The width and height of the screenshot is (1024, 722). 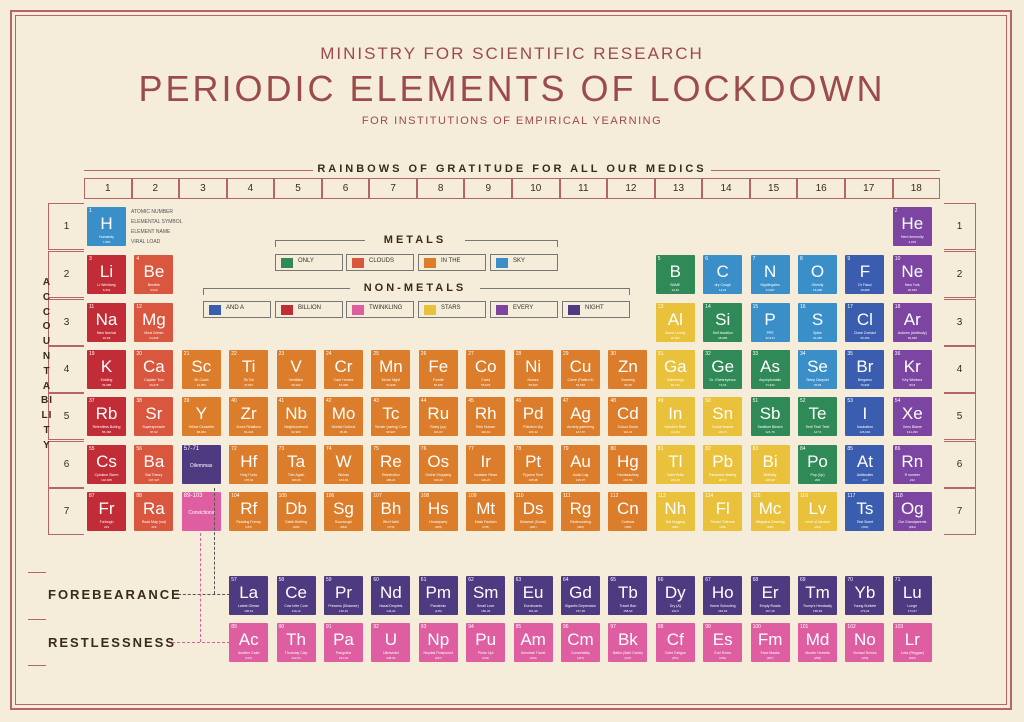 What do you see at coordinates (438, 380) in the screenshot?
I see `element-name: Fomite` at bounding box center [438, 380].